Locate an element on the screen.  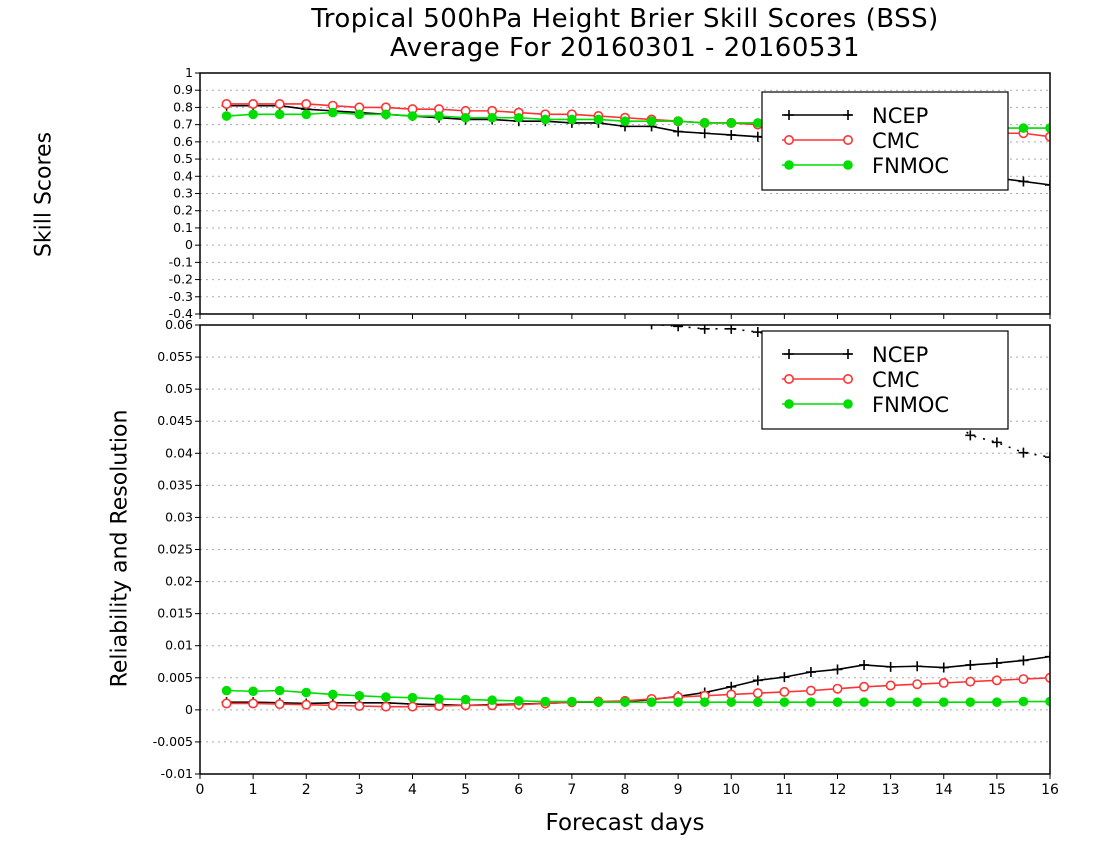
bottom-y-tick-label: 0.015 is located at coordinates (175, 613).